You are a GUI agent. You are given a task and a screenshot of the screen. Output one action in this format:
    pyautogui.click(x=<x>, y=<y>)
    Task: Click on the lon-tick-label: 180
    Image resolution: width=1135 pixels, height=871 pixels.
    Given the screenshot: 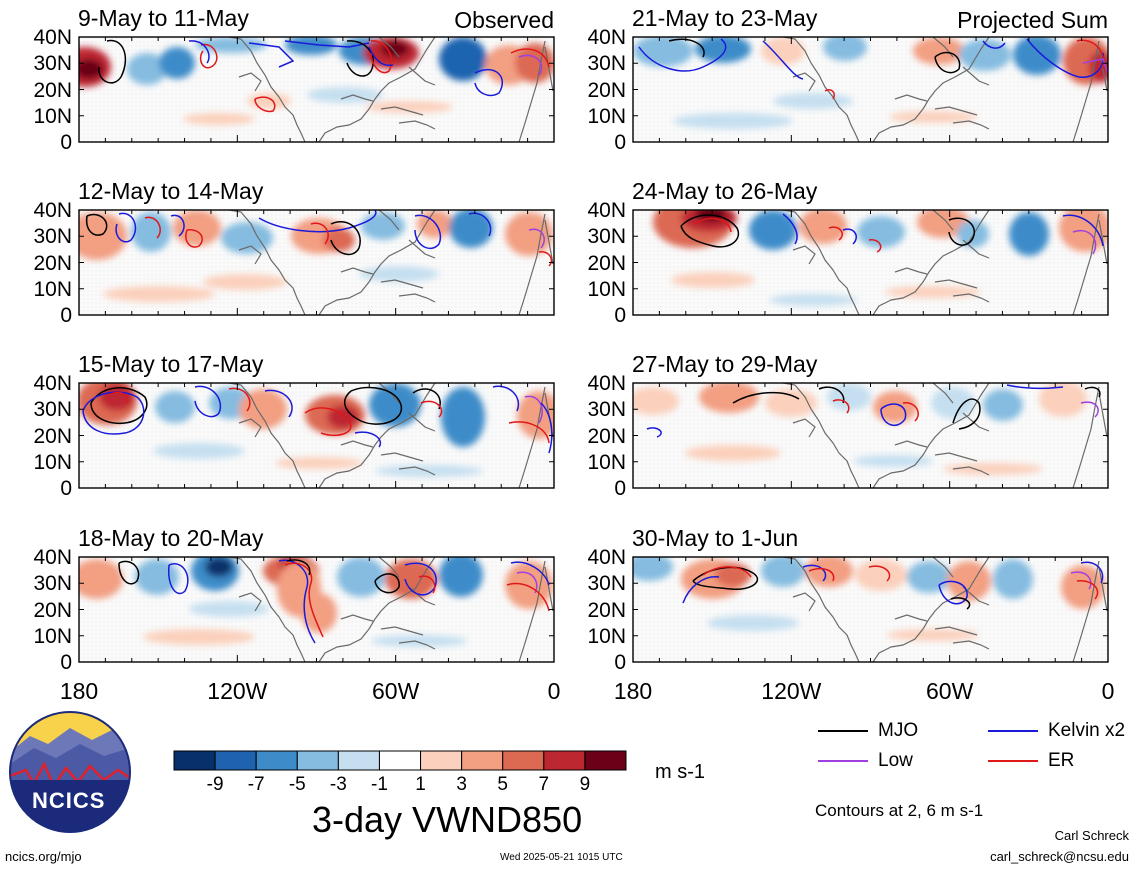 What is the action you would take?
    pyautogui.click(x=633, y=691)
    